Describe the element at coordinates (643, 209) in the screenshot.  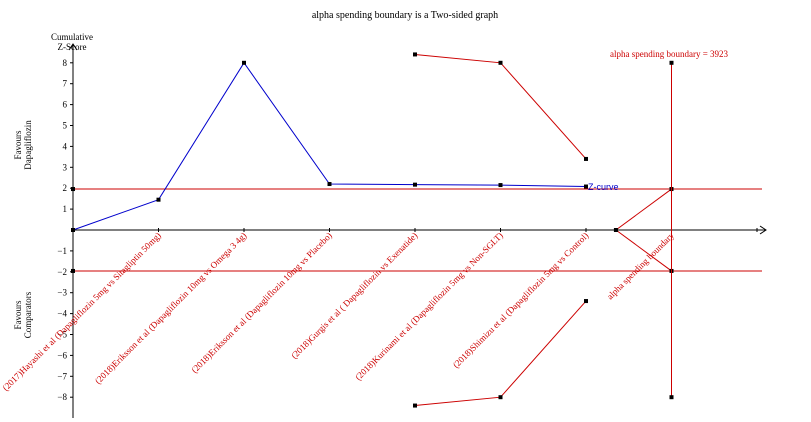
I see `futility-wedge-upper` at that location.